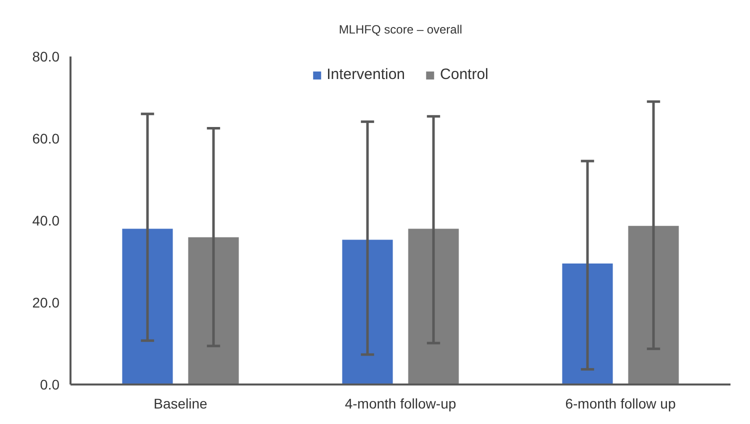  Describe the element at coordinates (620, 404) in the screenshot. I see `x-tick-label: 6-month follow up` at that location.